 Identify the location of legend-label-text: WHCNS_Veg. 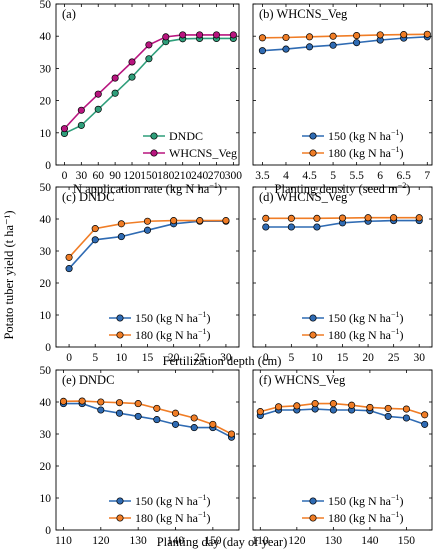
(203, 153).